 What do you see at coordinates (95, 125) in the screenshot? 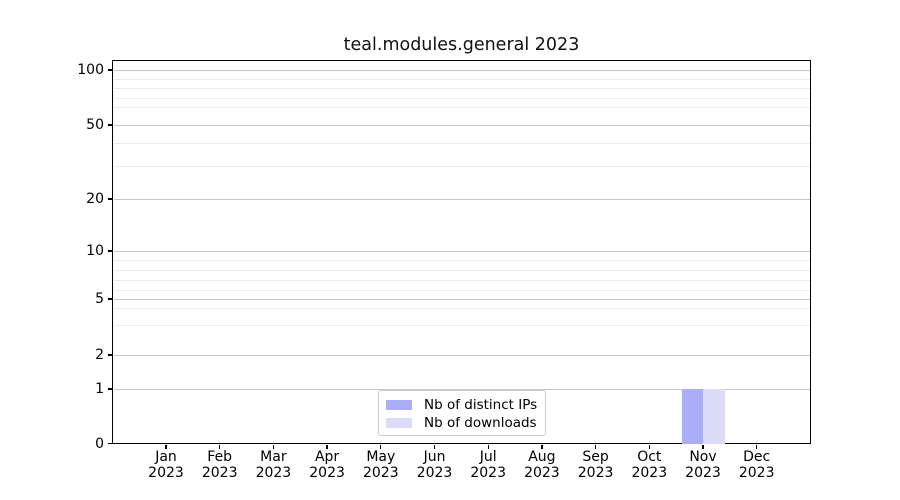
I see `y-tick-label: 50` at bounding box center [95, 125].